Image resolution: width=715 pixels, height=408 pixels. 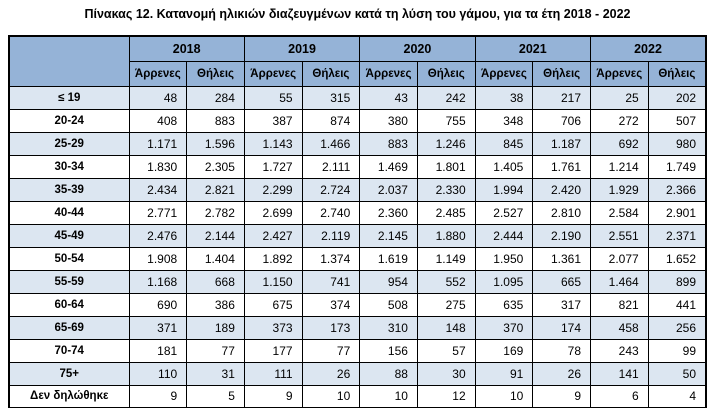 What do you see at coordinates (388, 143) in the screenshot?
I see `data-cell: 883` at bounding box center [388, 143].